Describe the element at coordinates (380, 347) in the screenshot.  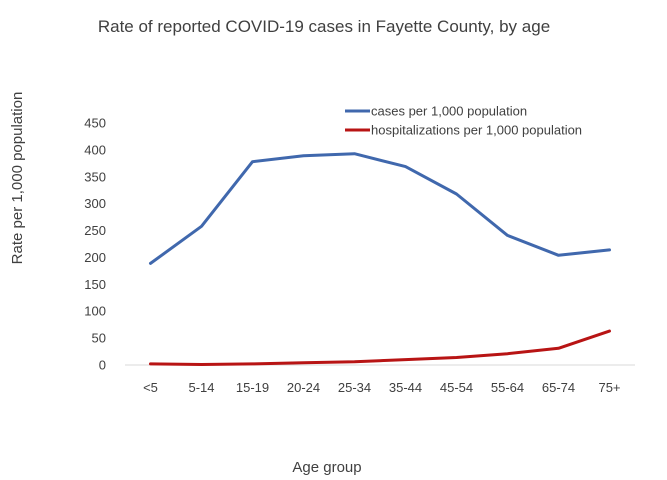
I see `hospitalizations-series-line` at that location.